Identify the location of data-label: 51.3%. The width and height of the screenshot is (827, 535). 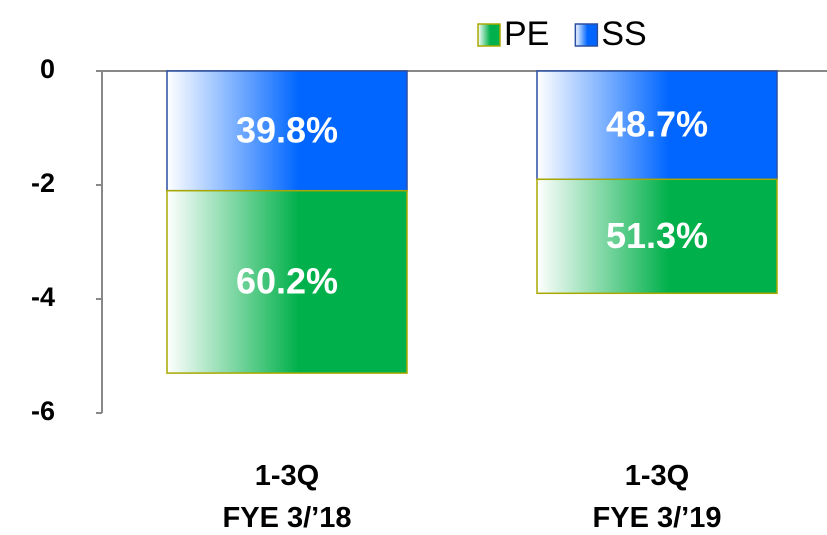
(657, 235).